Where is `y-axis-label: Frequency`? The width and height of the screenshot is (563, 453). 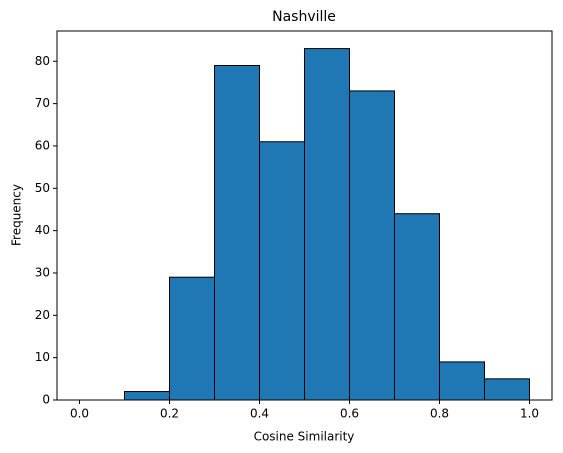
y-axis-label: Frequency is located at coordinates (17, 215).